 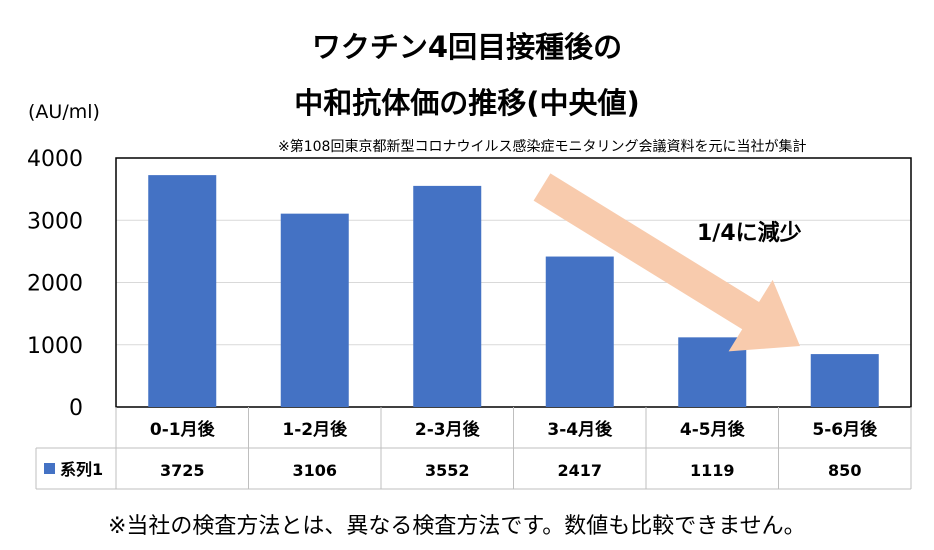 I want to click on decrease-arrow, so click(x=666, y=262).